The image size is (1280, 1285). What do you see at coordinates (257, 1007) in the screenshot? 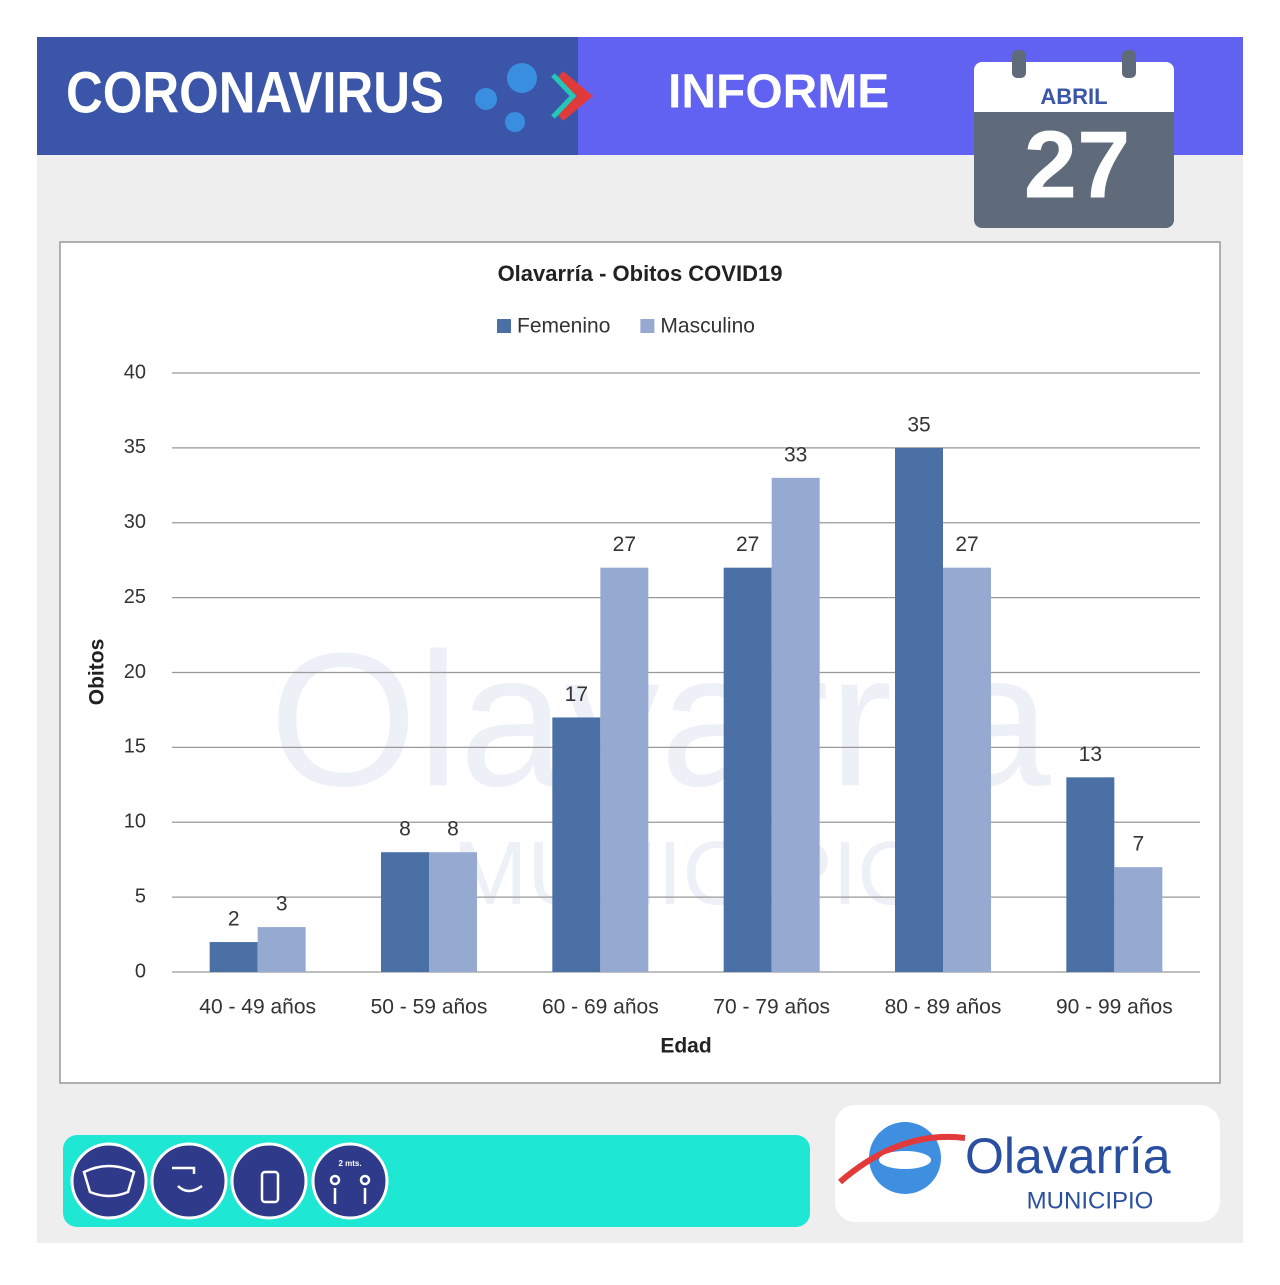
I see `x-tick-label: 40 - 49 años` at bounding box center [257, 1007].